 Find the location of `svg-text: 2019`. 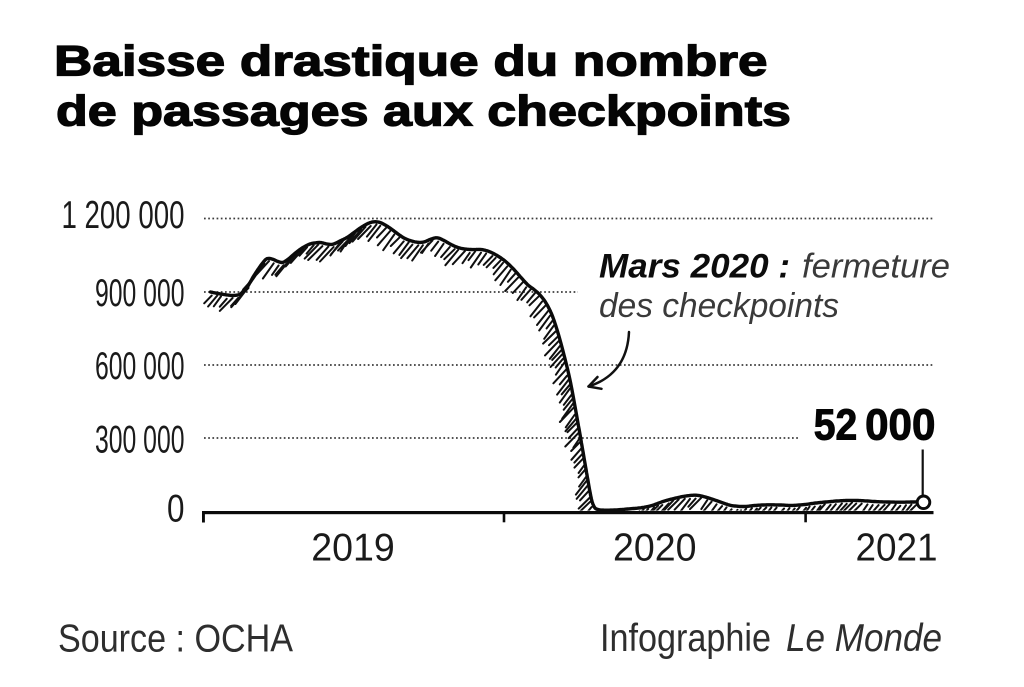

svg-text: 2019 is located at coordinates (353, 548).